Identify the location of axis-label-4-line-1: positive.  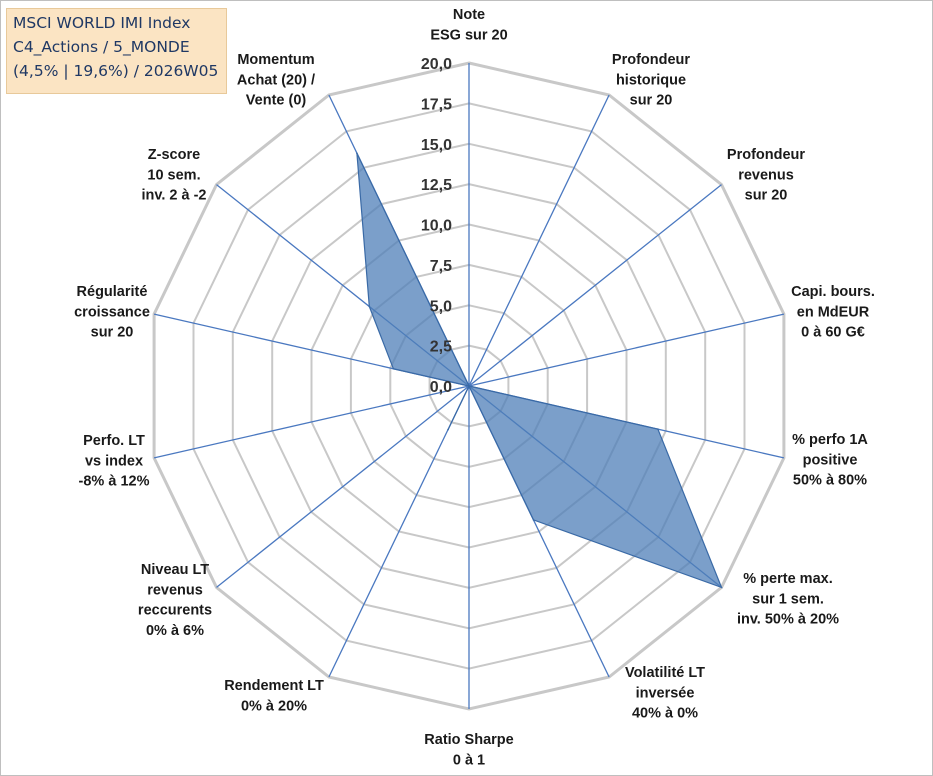
(830, 460).